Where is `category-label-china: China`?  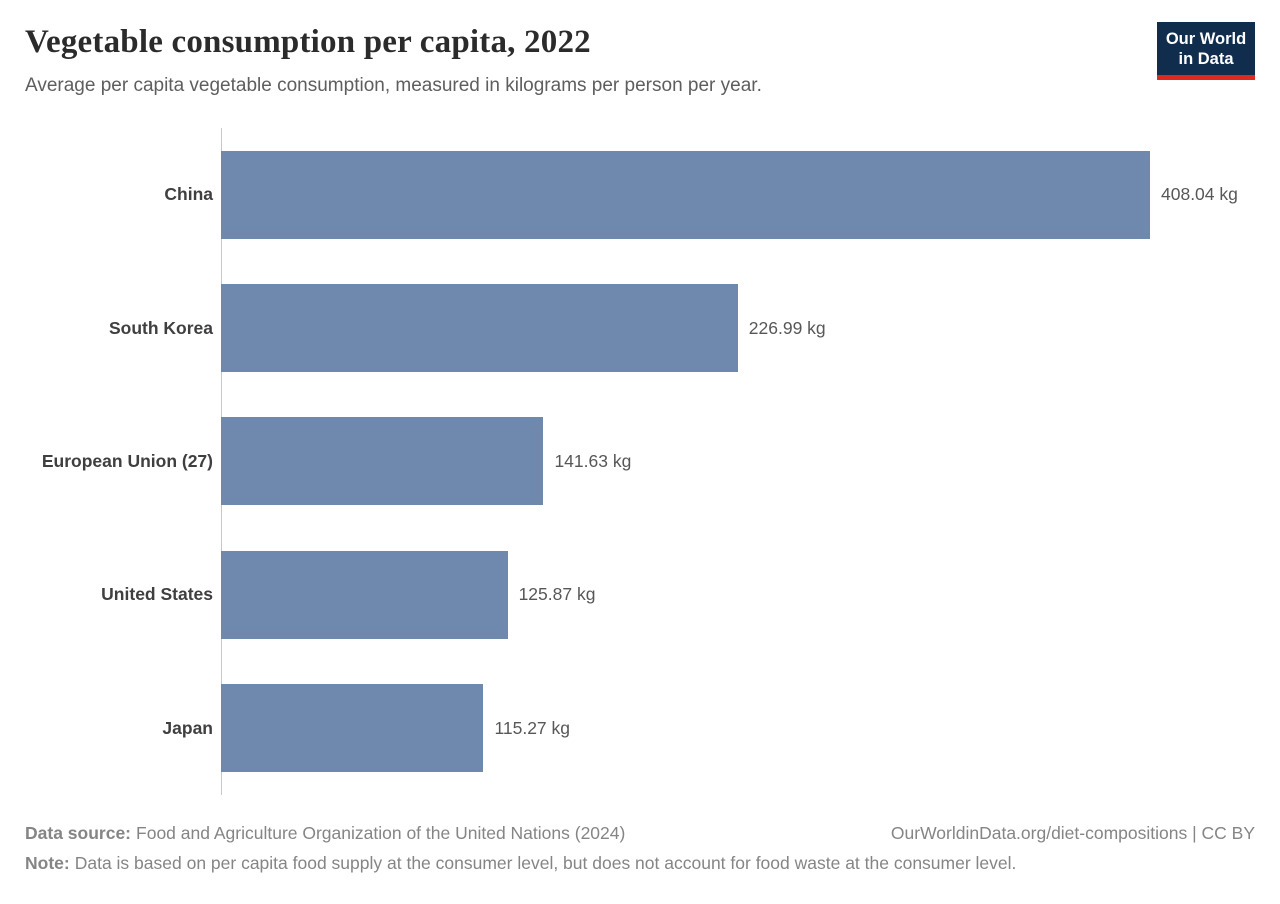 category-label-china: China is located at coordinates (188, 194).